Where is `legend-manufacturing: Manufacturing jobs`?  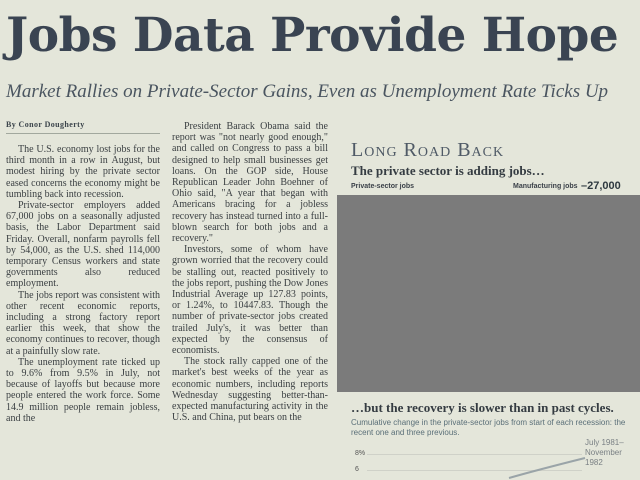
legend-manufacturing: Manufacturing jobs is located at coordinates (545, 186).